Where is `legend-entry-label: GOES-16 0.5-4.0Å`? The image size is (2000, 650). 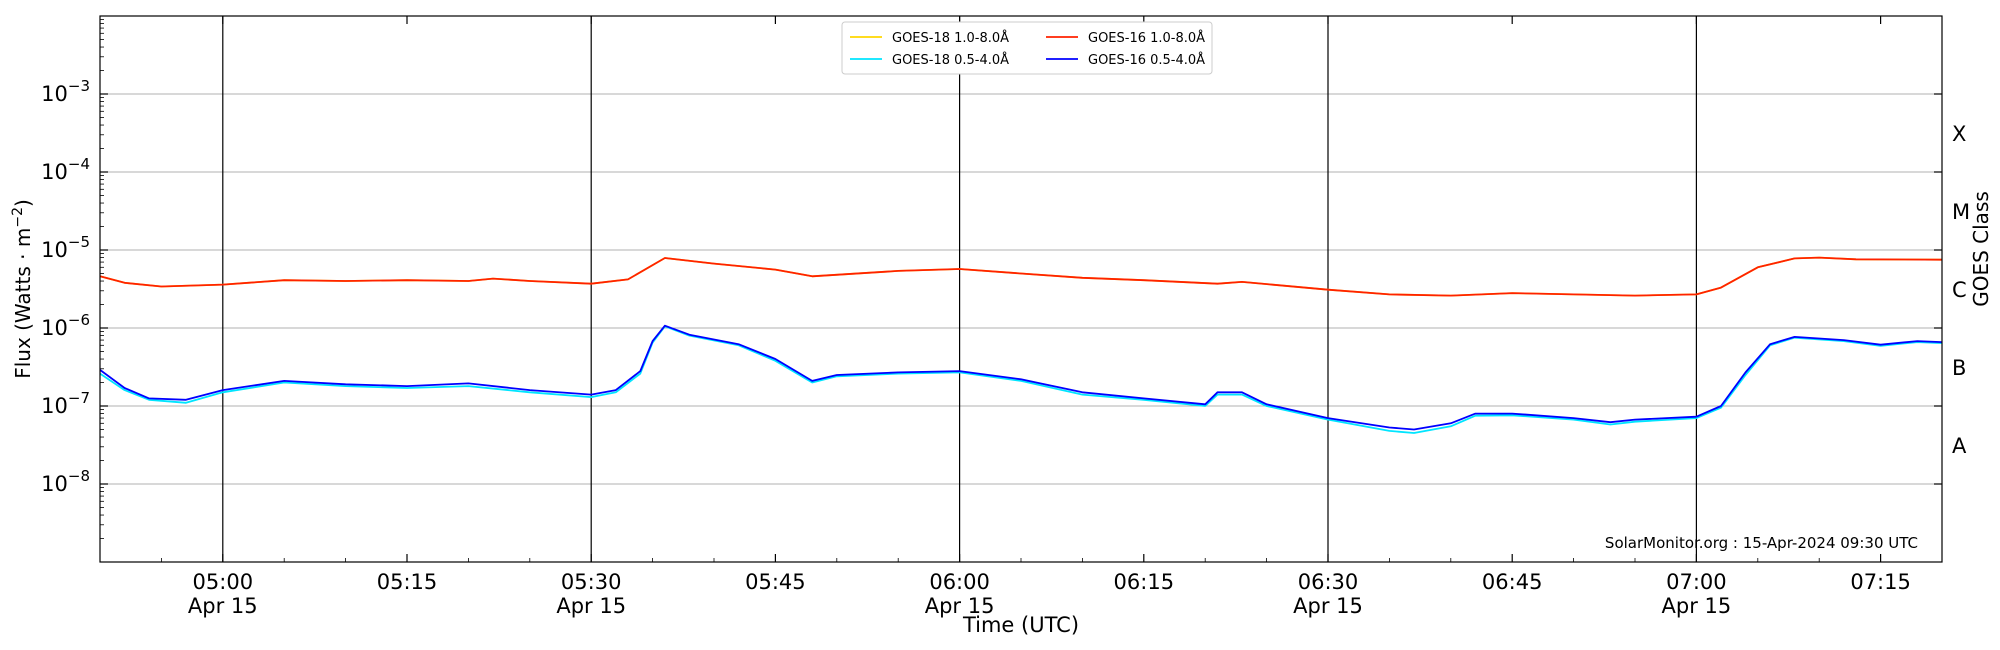 legend-entry-label: GOES-16 0.5-4.0Å is located at coordinates (1146, 60).